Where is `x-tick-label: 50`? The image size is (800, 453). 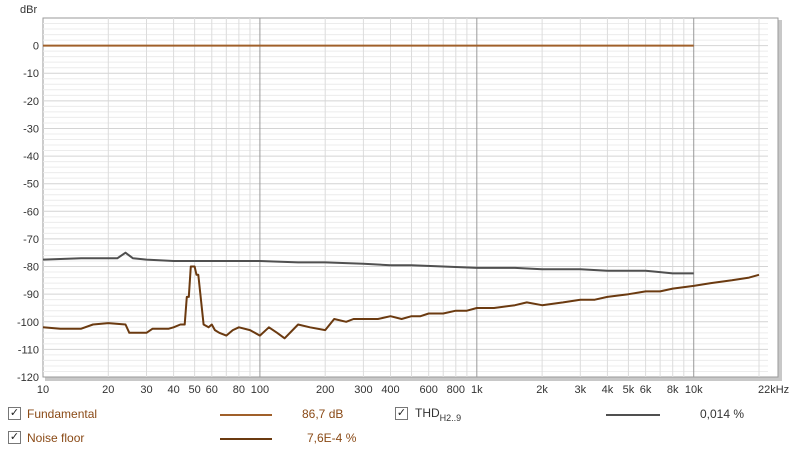
x-tick-label: 50 is located at coordinates (194, 390).